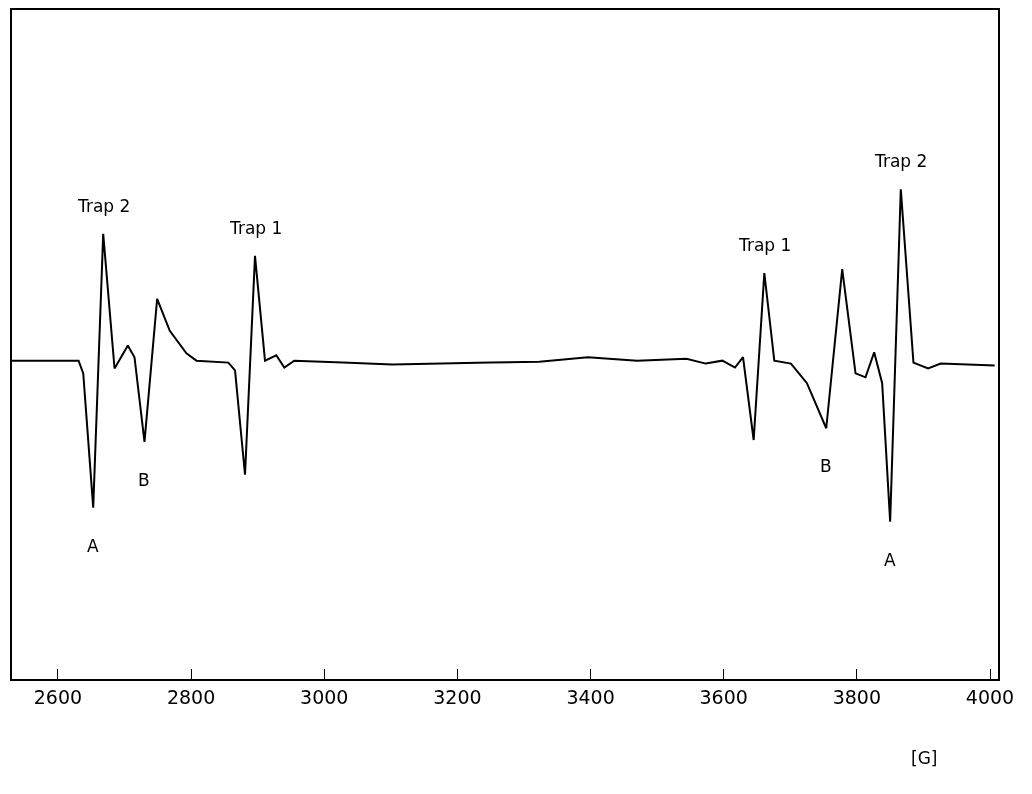  Describe the element at coordinates (58, 696) in the screenshot. I see `x-tick-label: 2600` at that location.